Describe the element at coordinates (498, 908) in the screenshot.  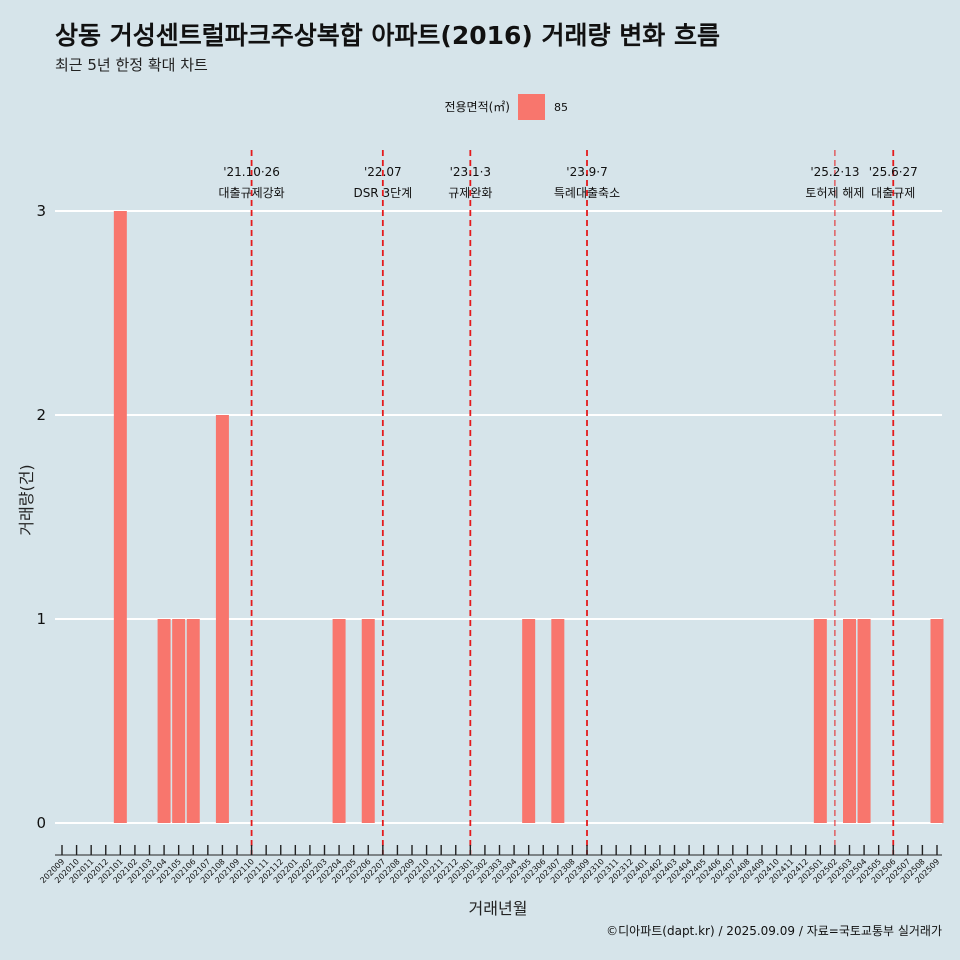
I see `x-axis-title: 거래년월` at that location.